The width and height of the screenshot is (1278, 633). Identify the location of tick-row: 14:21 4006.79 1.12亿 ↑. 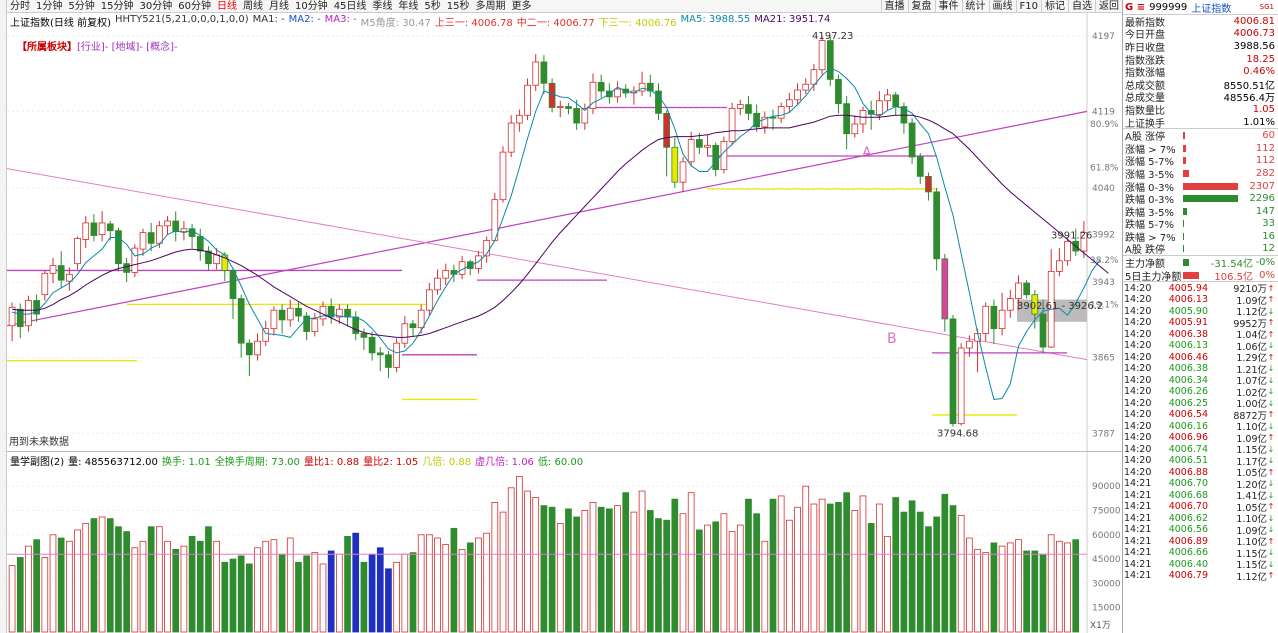
(1200, 576).